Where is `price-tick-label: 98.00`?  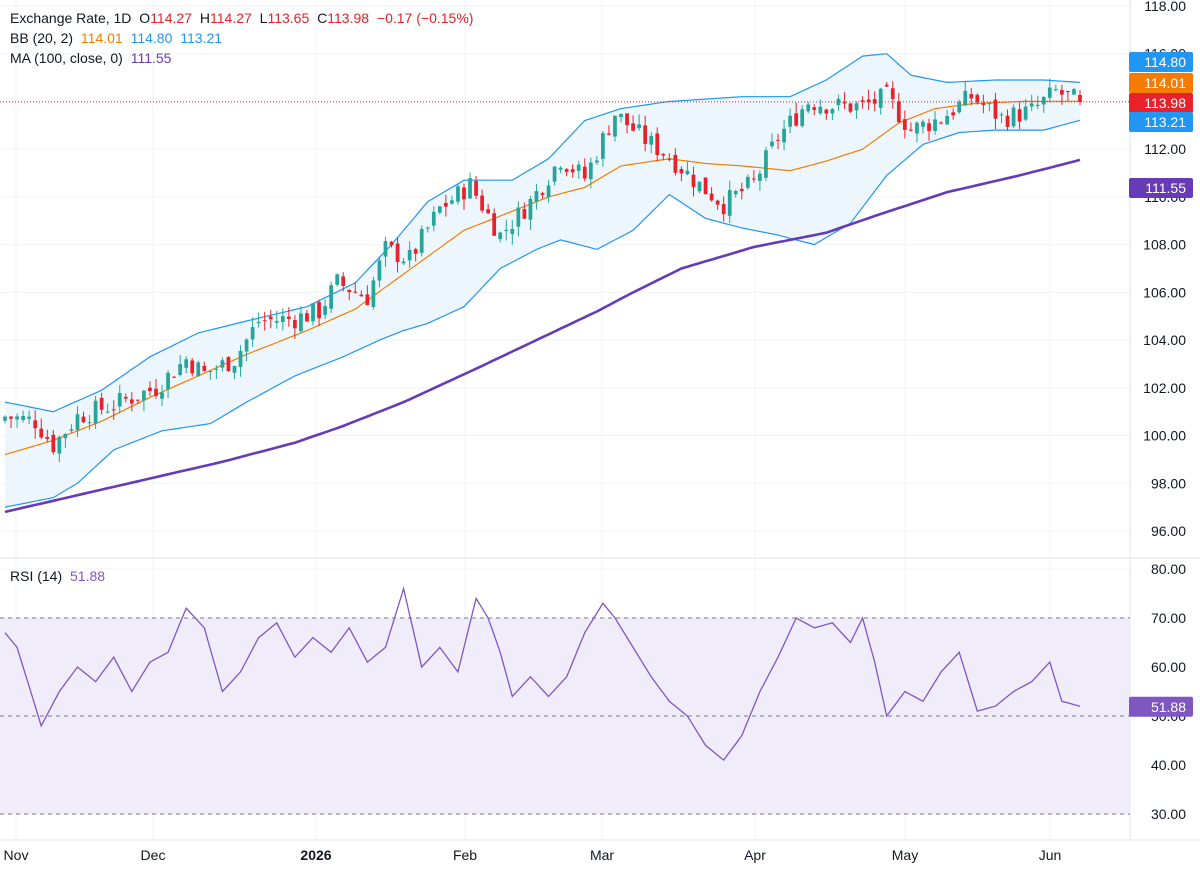 price-tick-label: 98.00 is located at coordinates (1168, 483).